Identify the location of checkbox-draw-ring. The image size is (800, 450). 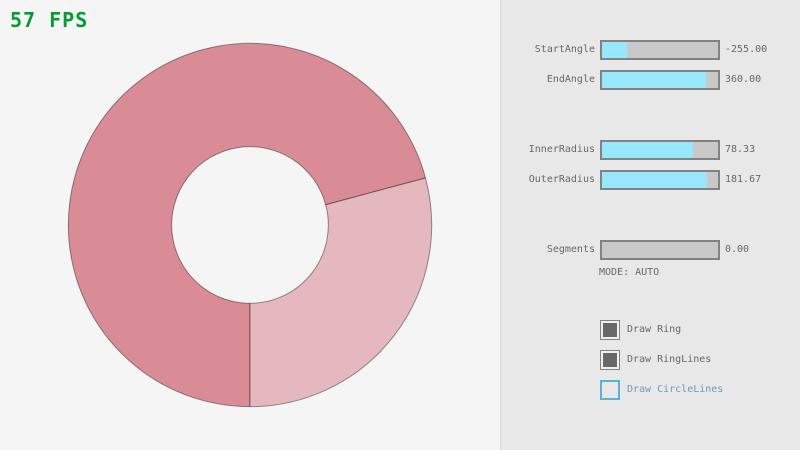
(610, 330).